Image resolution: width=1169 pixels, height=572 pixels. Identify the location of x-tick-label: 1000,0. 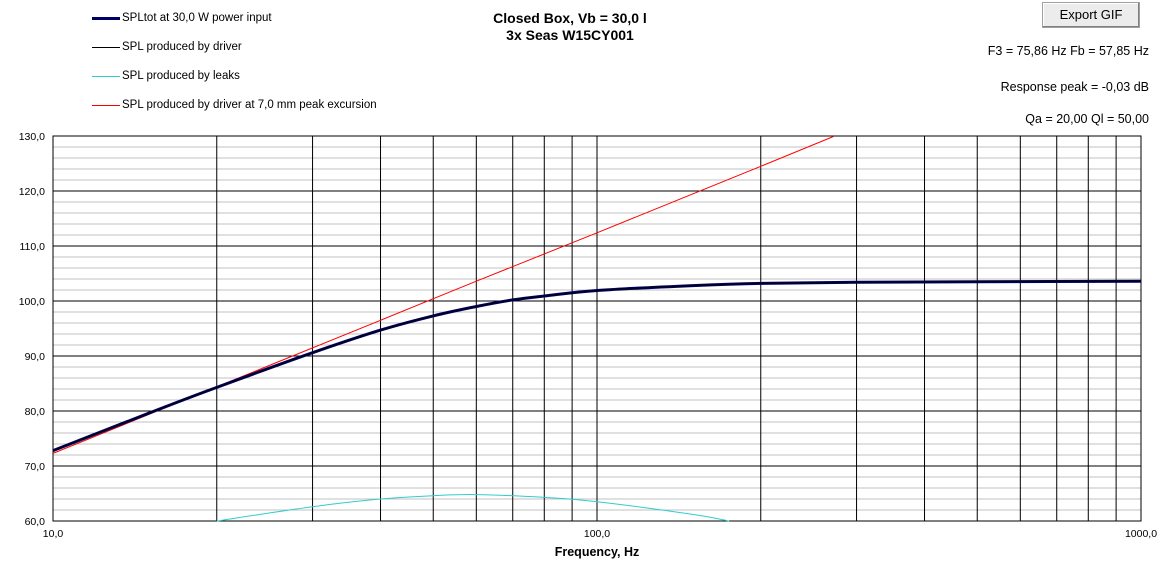
(1141, 534).